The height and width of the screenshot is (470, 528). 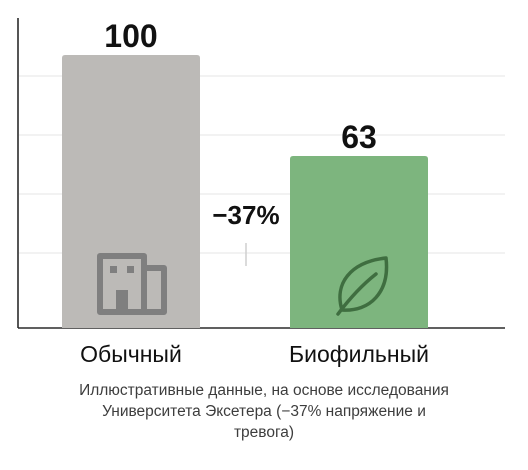 I want to click on bar-biophilic, so click(x=359, y=242).